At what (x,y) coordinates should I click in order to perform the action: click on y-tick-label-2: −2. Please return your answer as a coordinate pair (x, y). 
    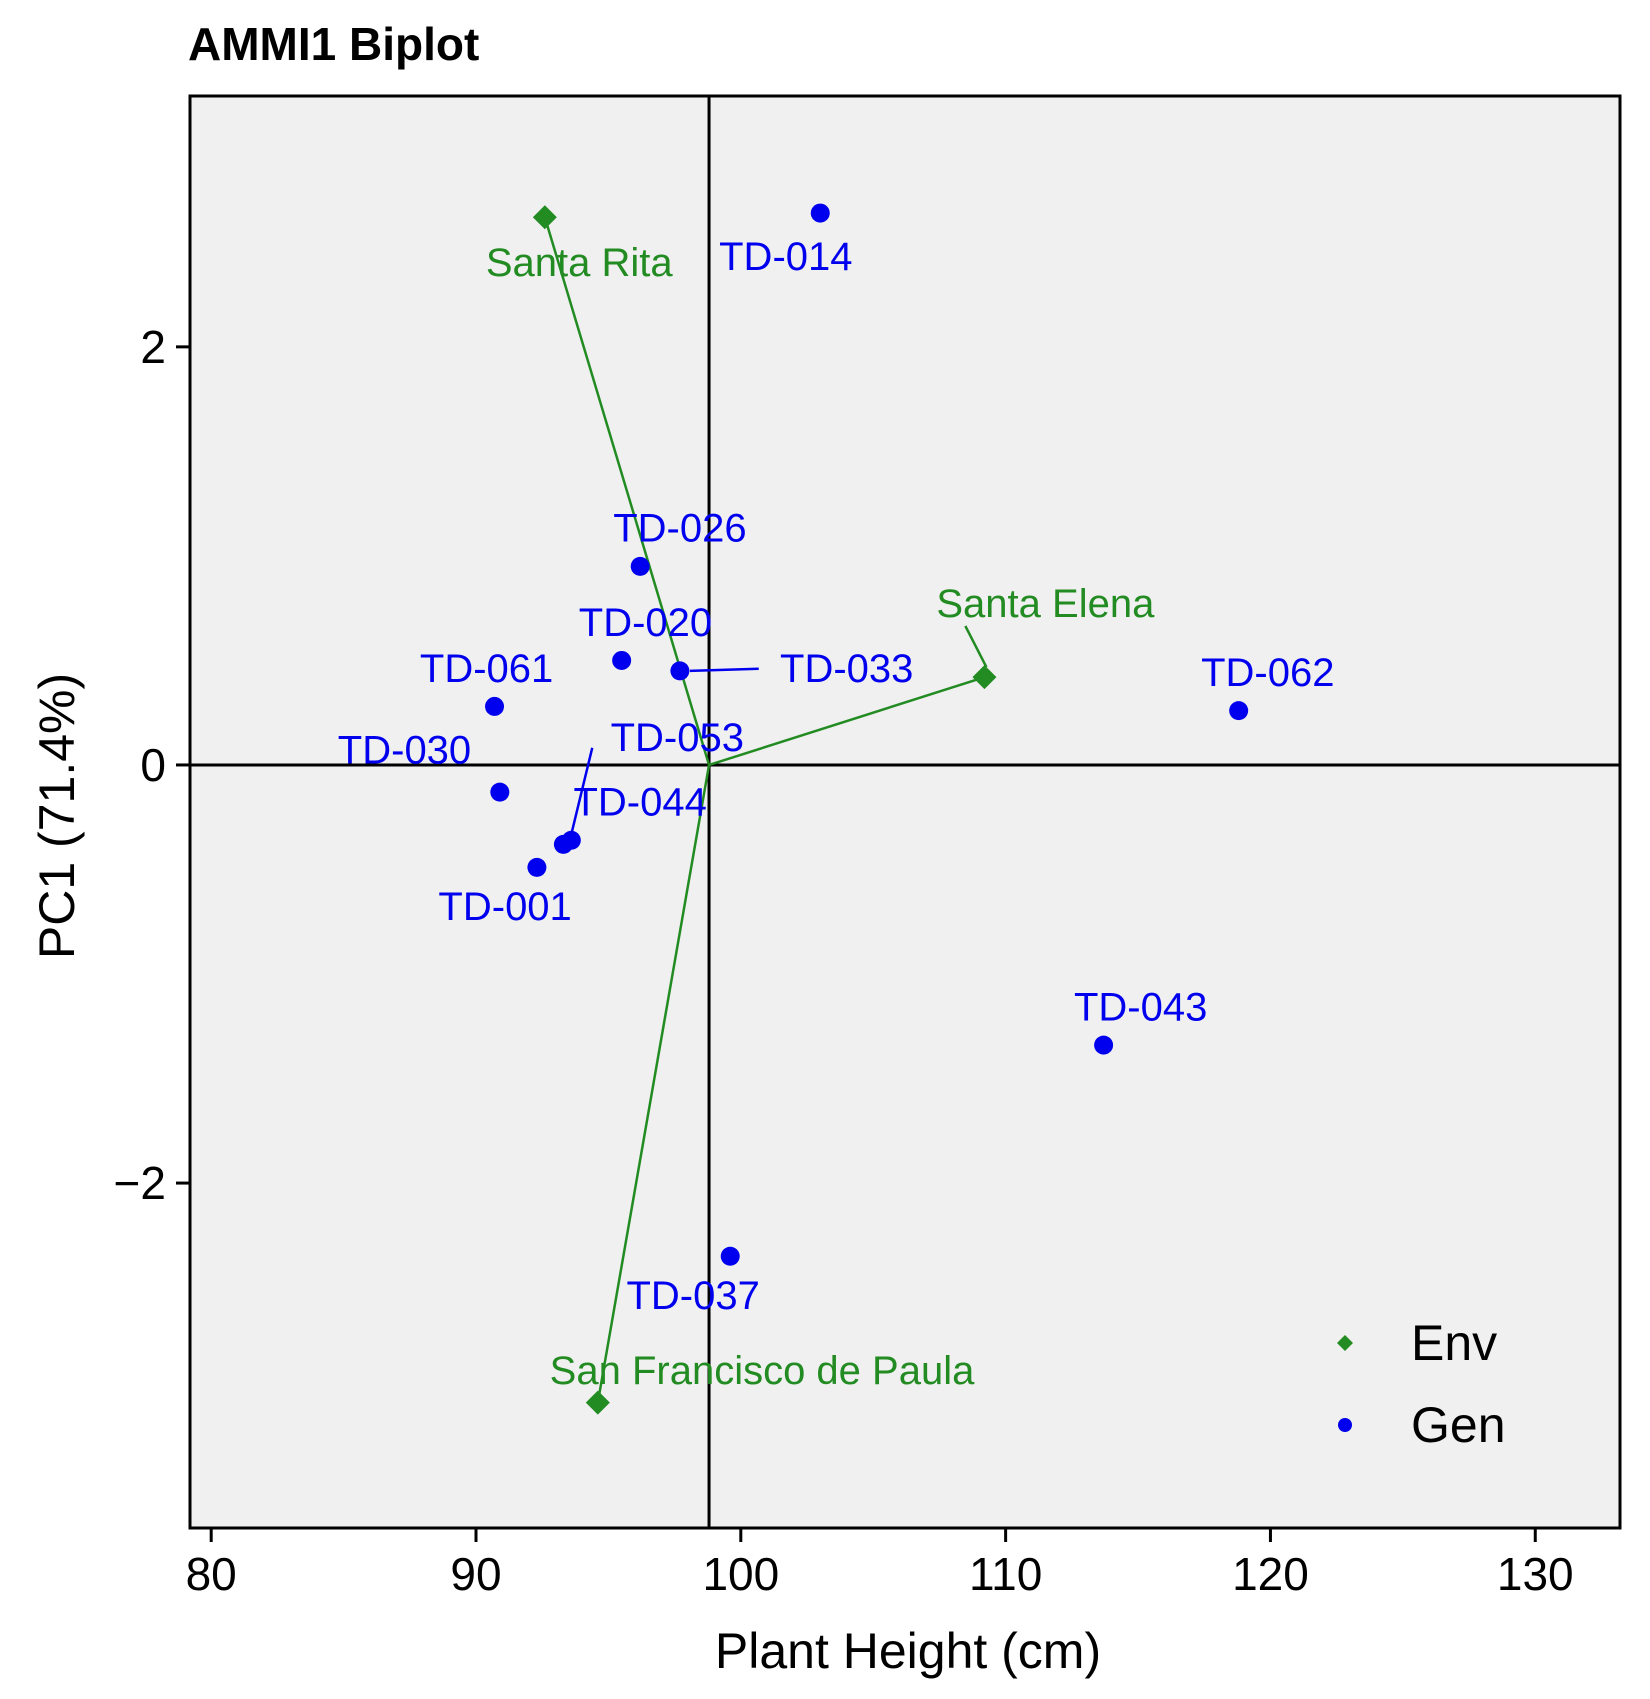
    Looking at the image, I should click on (140, 1183).